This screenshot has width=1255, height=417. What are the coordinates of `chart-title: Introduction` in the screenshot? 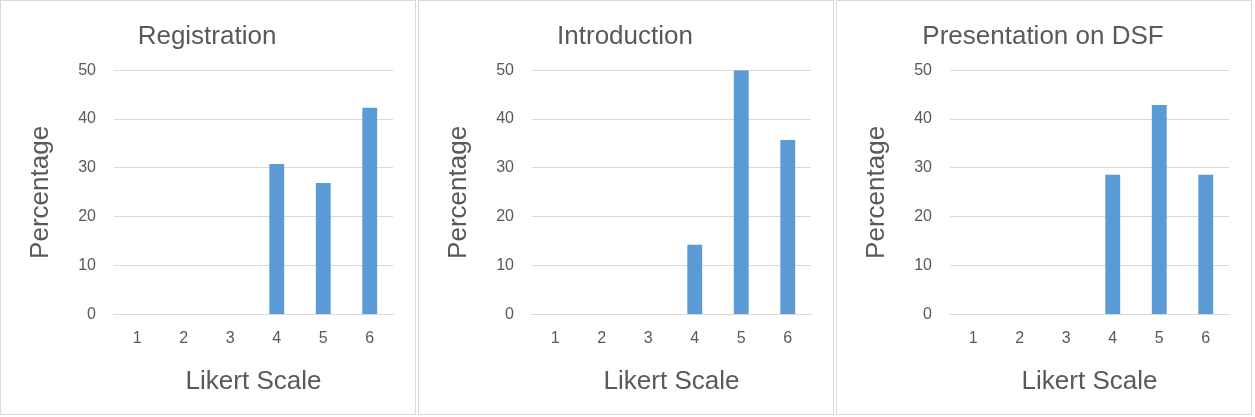 It's located at (625, 34).